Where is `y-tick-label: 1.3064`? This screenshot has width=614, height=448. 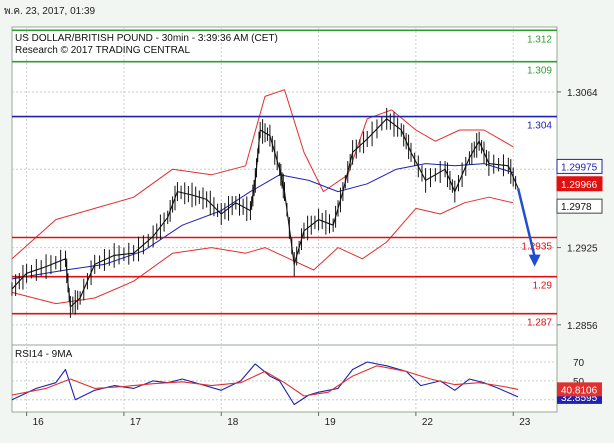
y-tick-label: 1.3064 is located at coordinates (582, 93).